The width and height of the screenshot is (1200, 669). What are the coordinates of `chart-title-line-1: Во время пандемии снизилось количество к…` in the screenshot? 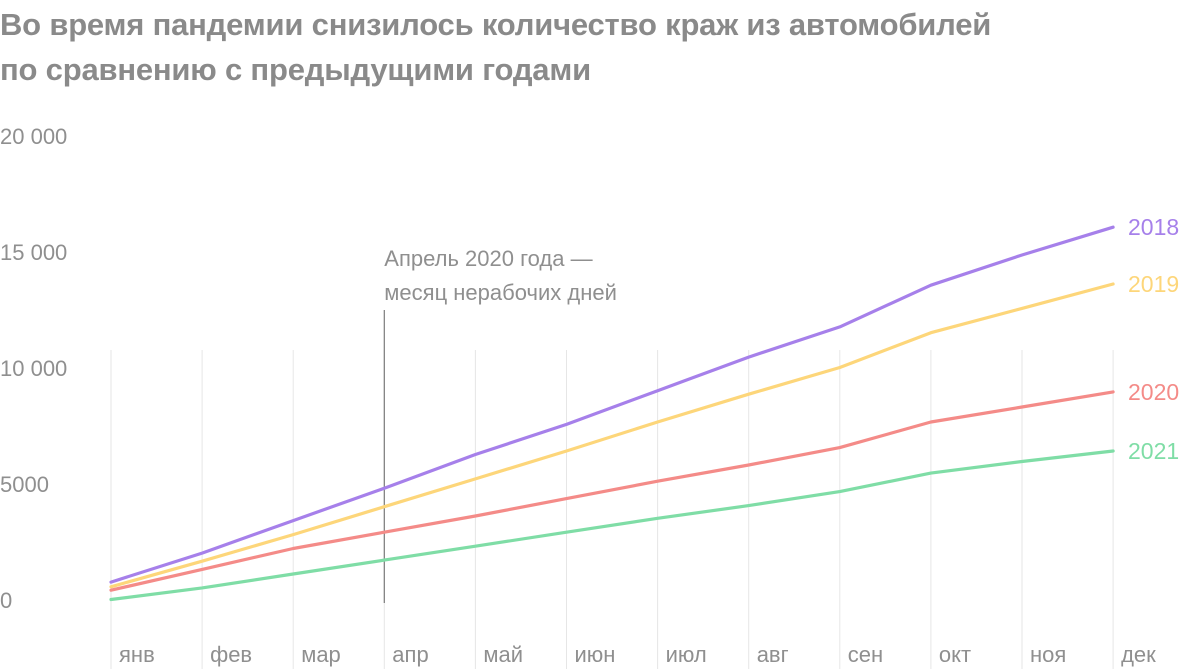 It's located at (496, 24).